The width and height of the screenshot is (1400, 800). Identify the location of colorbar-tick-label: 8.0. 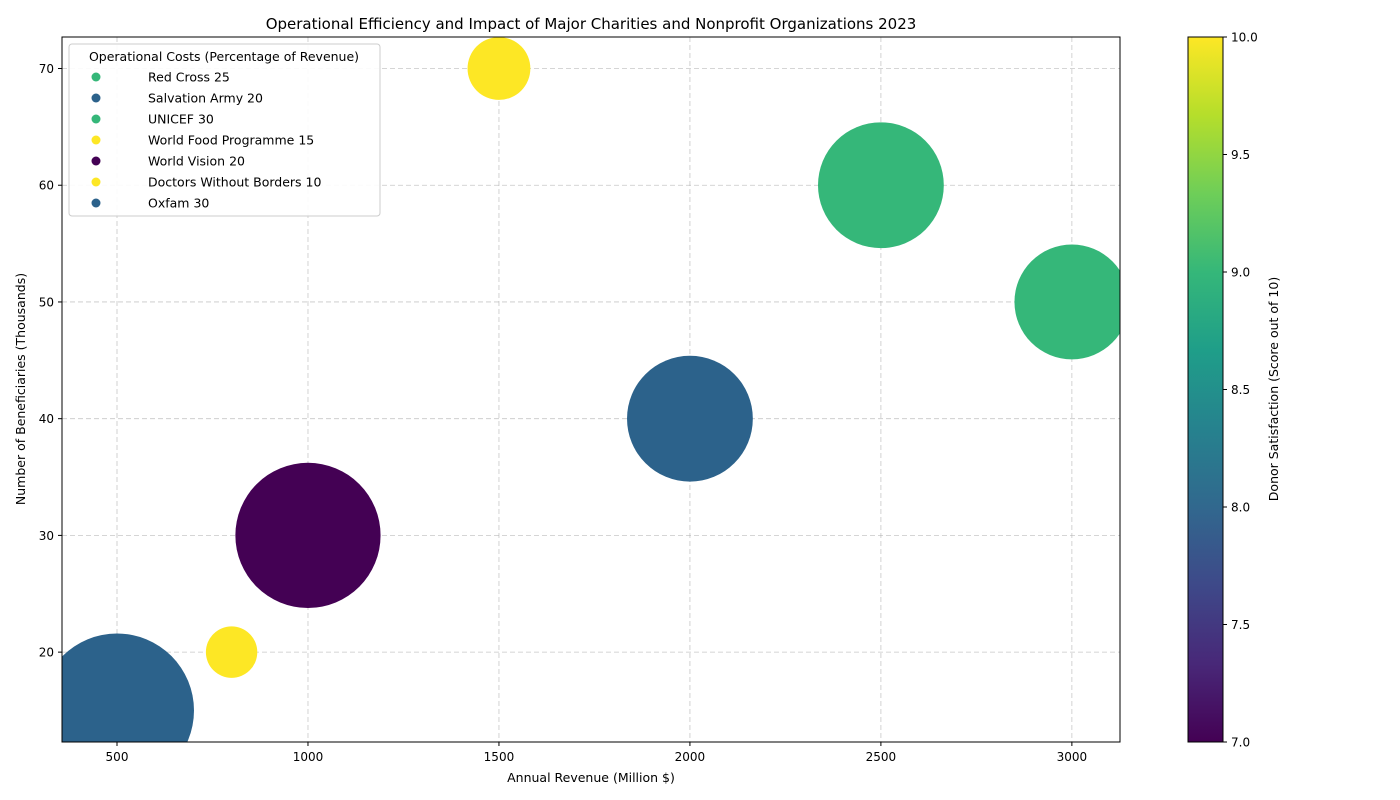
(1240, 508).